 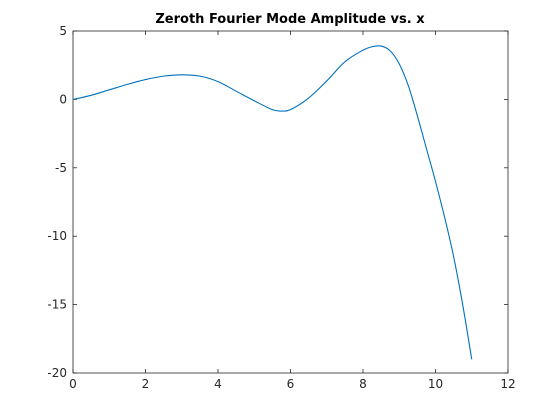 I want to click on x-tick-label: 12, so click(x=507, y=384).